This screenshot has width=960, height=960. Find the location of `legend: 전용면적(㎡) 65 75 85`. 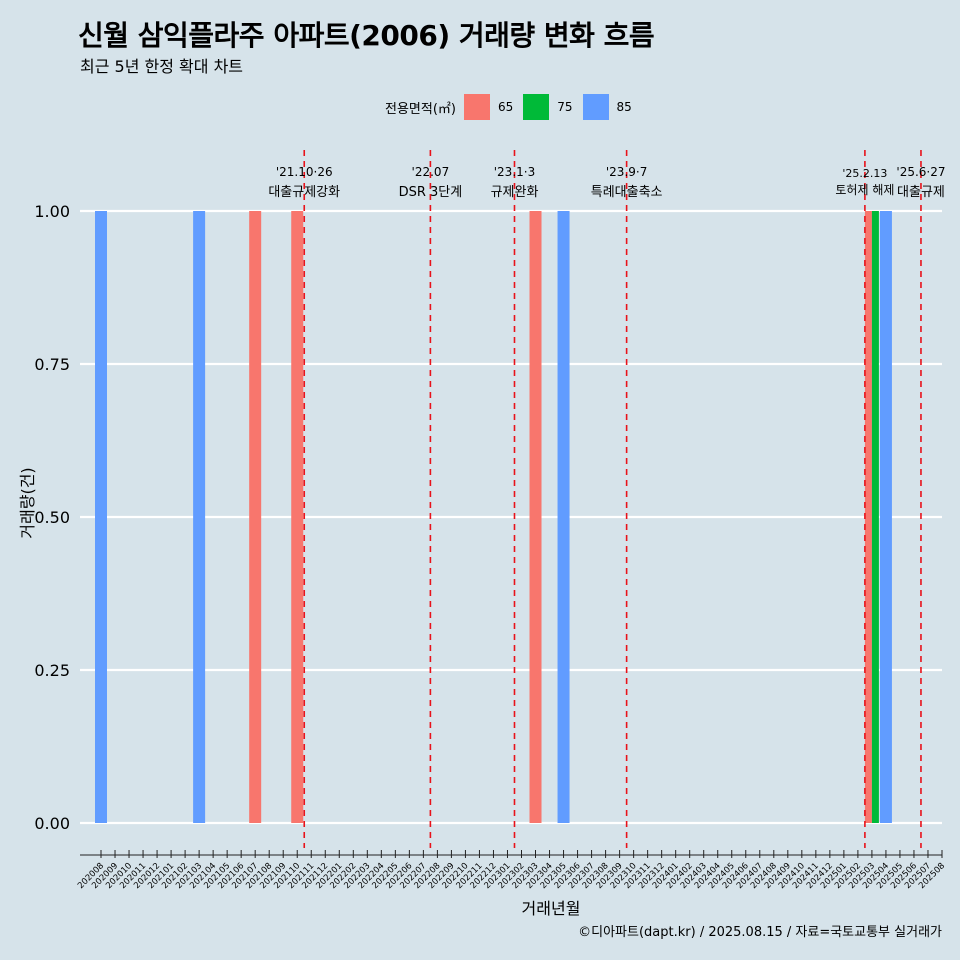

legend: 전용면적(㎡) 65 75 85 is located at coordinates (513, 107).